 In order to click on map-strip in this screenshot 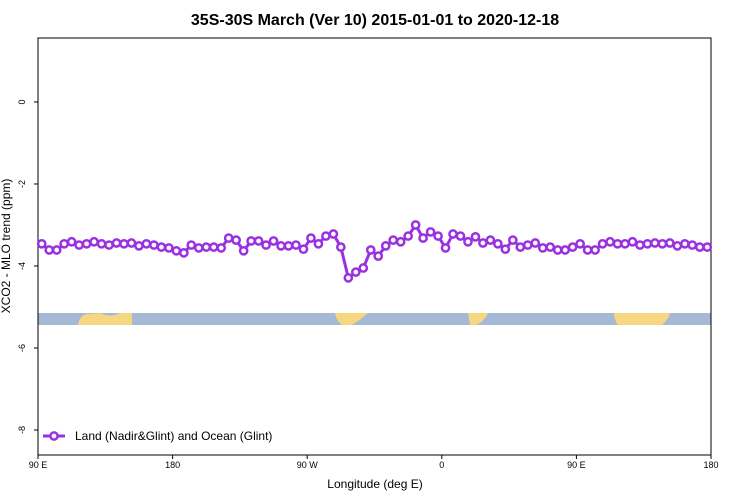, I will do `click(374, 319)`.